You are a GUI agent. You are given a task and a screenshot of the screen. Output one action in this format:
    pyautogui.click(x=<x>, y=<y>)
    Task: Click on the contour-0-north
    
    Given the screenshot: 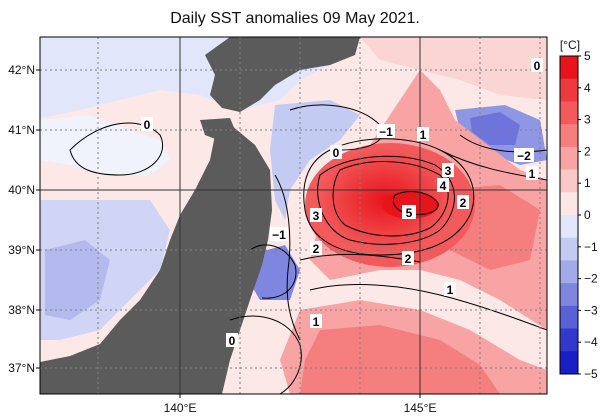 What is the action you would take?
    pyautogui.click(x=389, y=197)
    